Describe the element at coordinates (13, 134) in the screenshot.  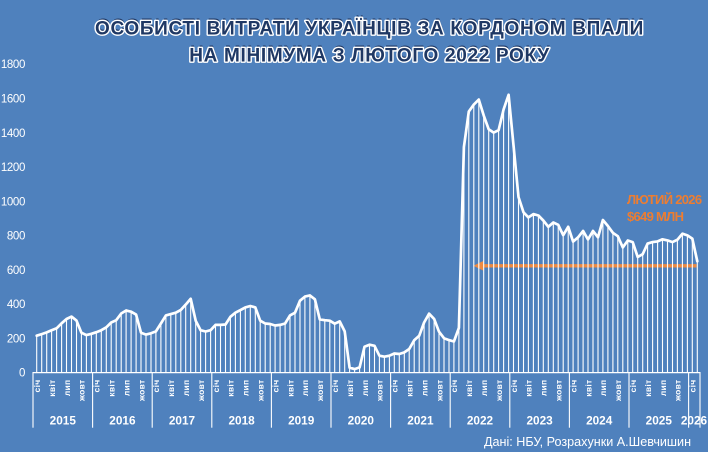
I see `svg-text: 1400` at that location.